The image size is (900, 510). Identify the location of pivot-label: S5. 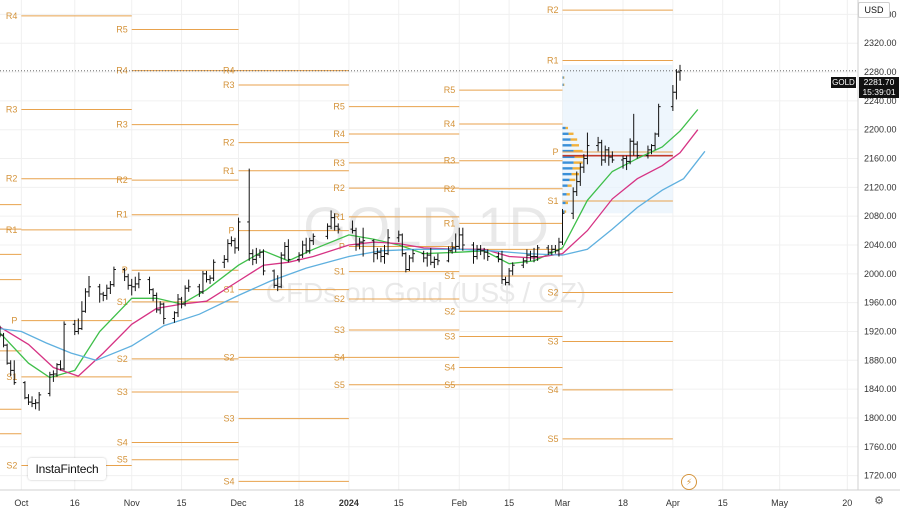
(449, 385).